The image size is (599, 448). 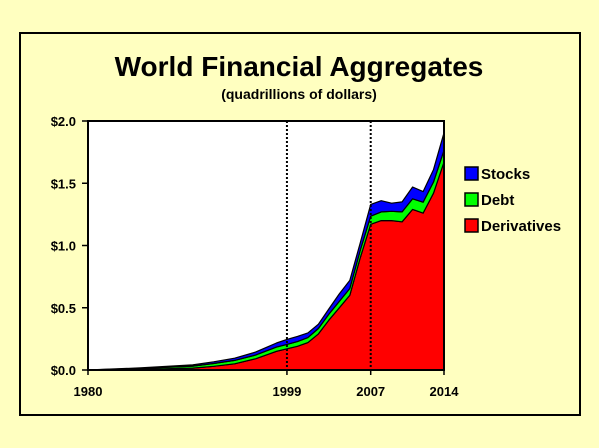 I want to click on y-tick-label: $2.0, so click(x=63, y=121).